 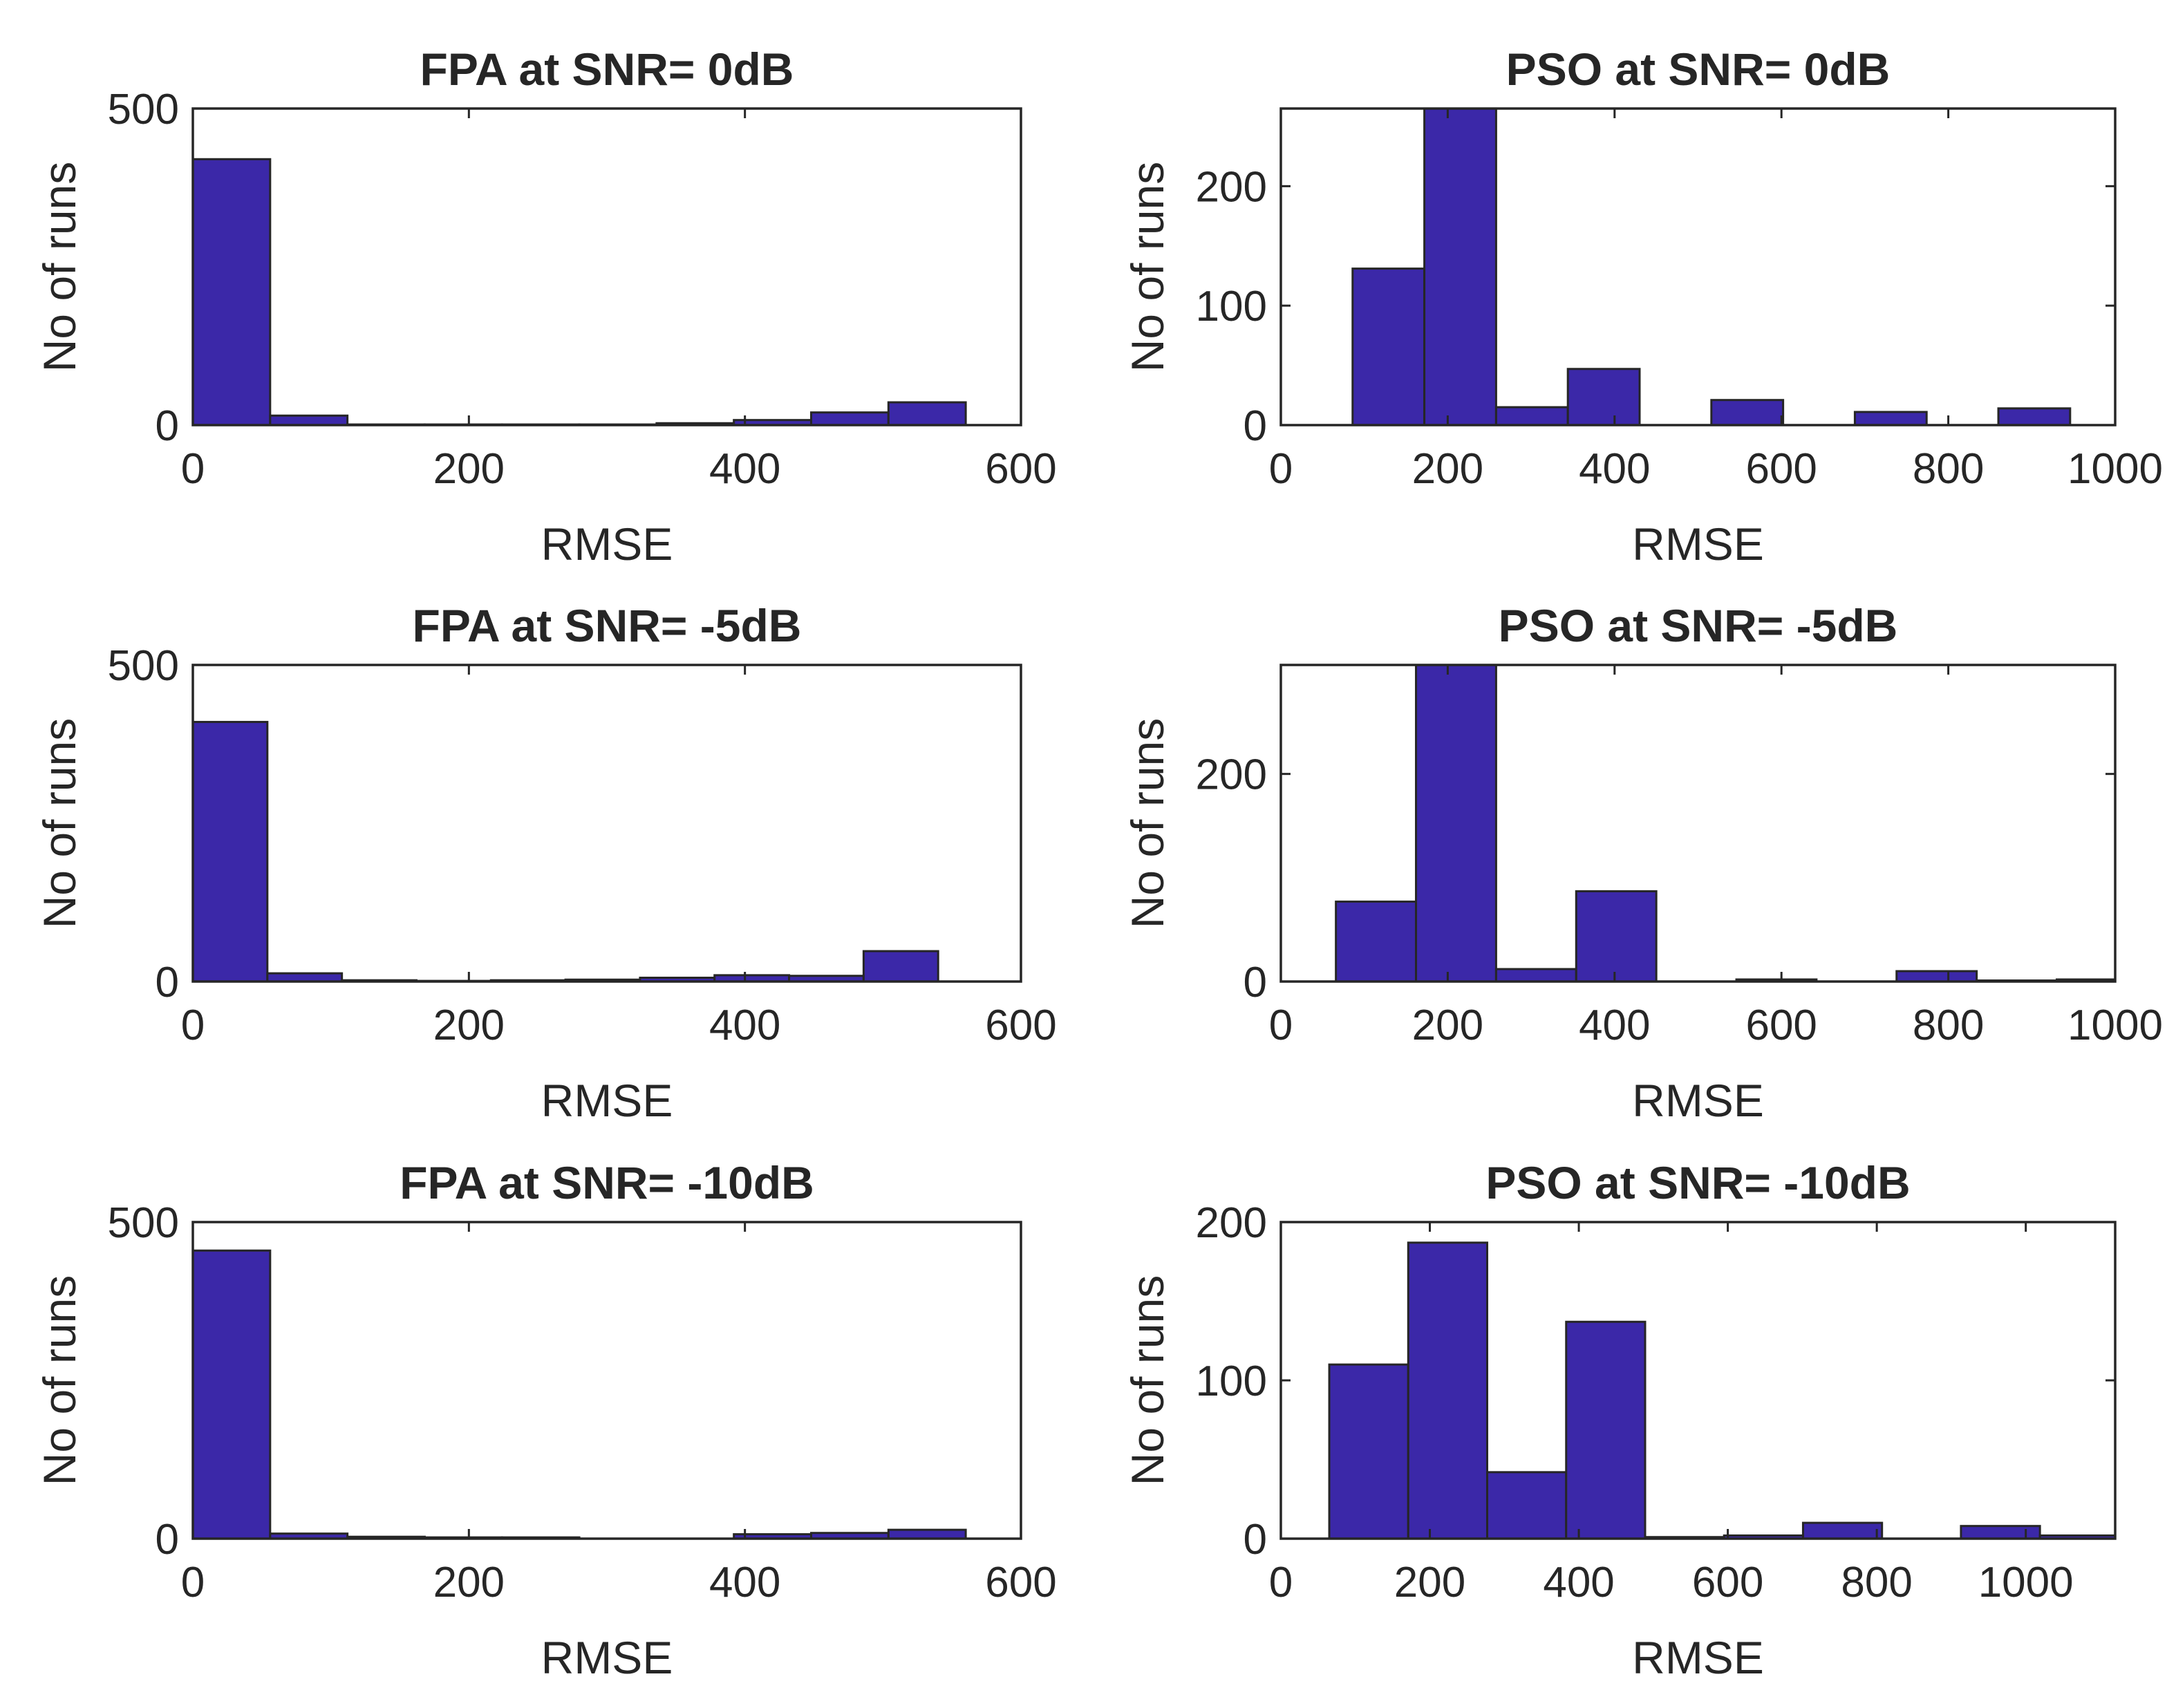 What do you see at coordinates (608, 625) in the screenshot?
I see `chart-title: FPA at SNR= -5dB` at bounding box center [608, 625].